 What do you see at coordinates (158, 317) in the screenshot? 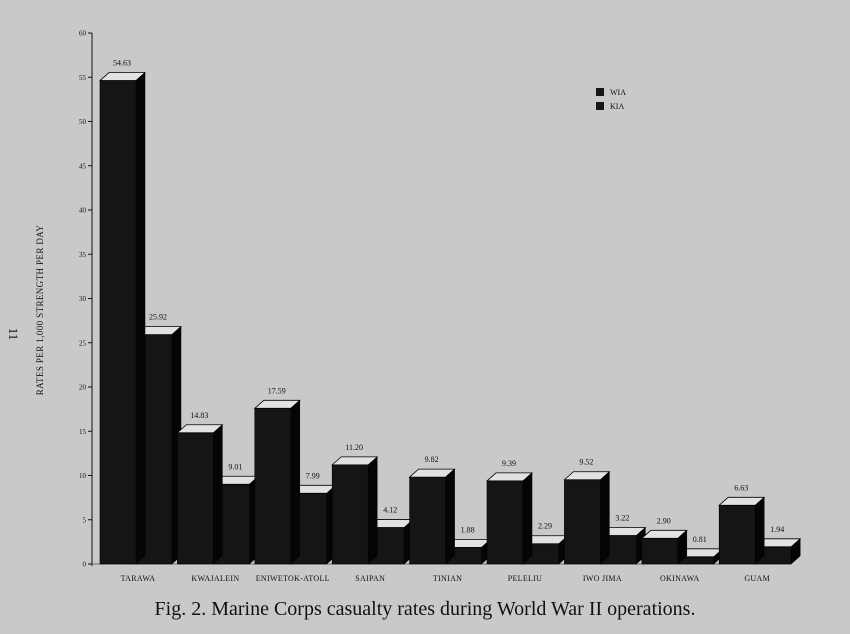
I see `data-label-kia: 25.92` at bounding box center [158, 317].